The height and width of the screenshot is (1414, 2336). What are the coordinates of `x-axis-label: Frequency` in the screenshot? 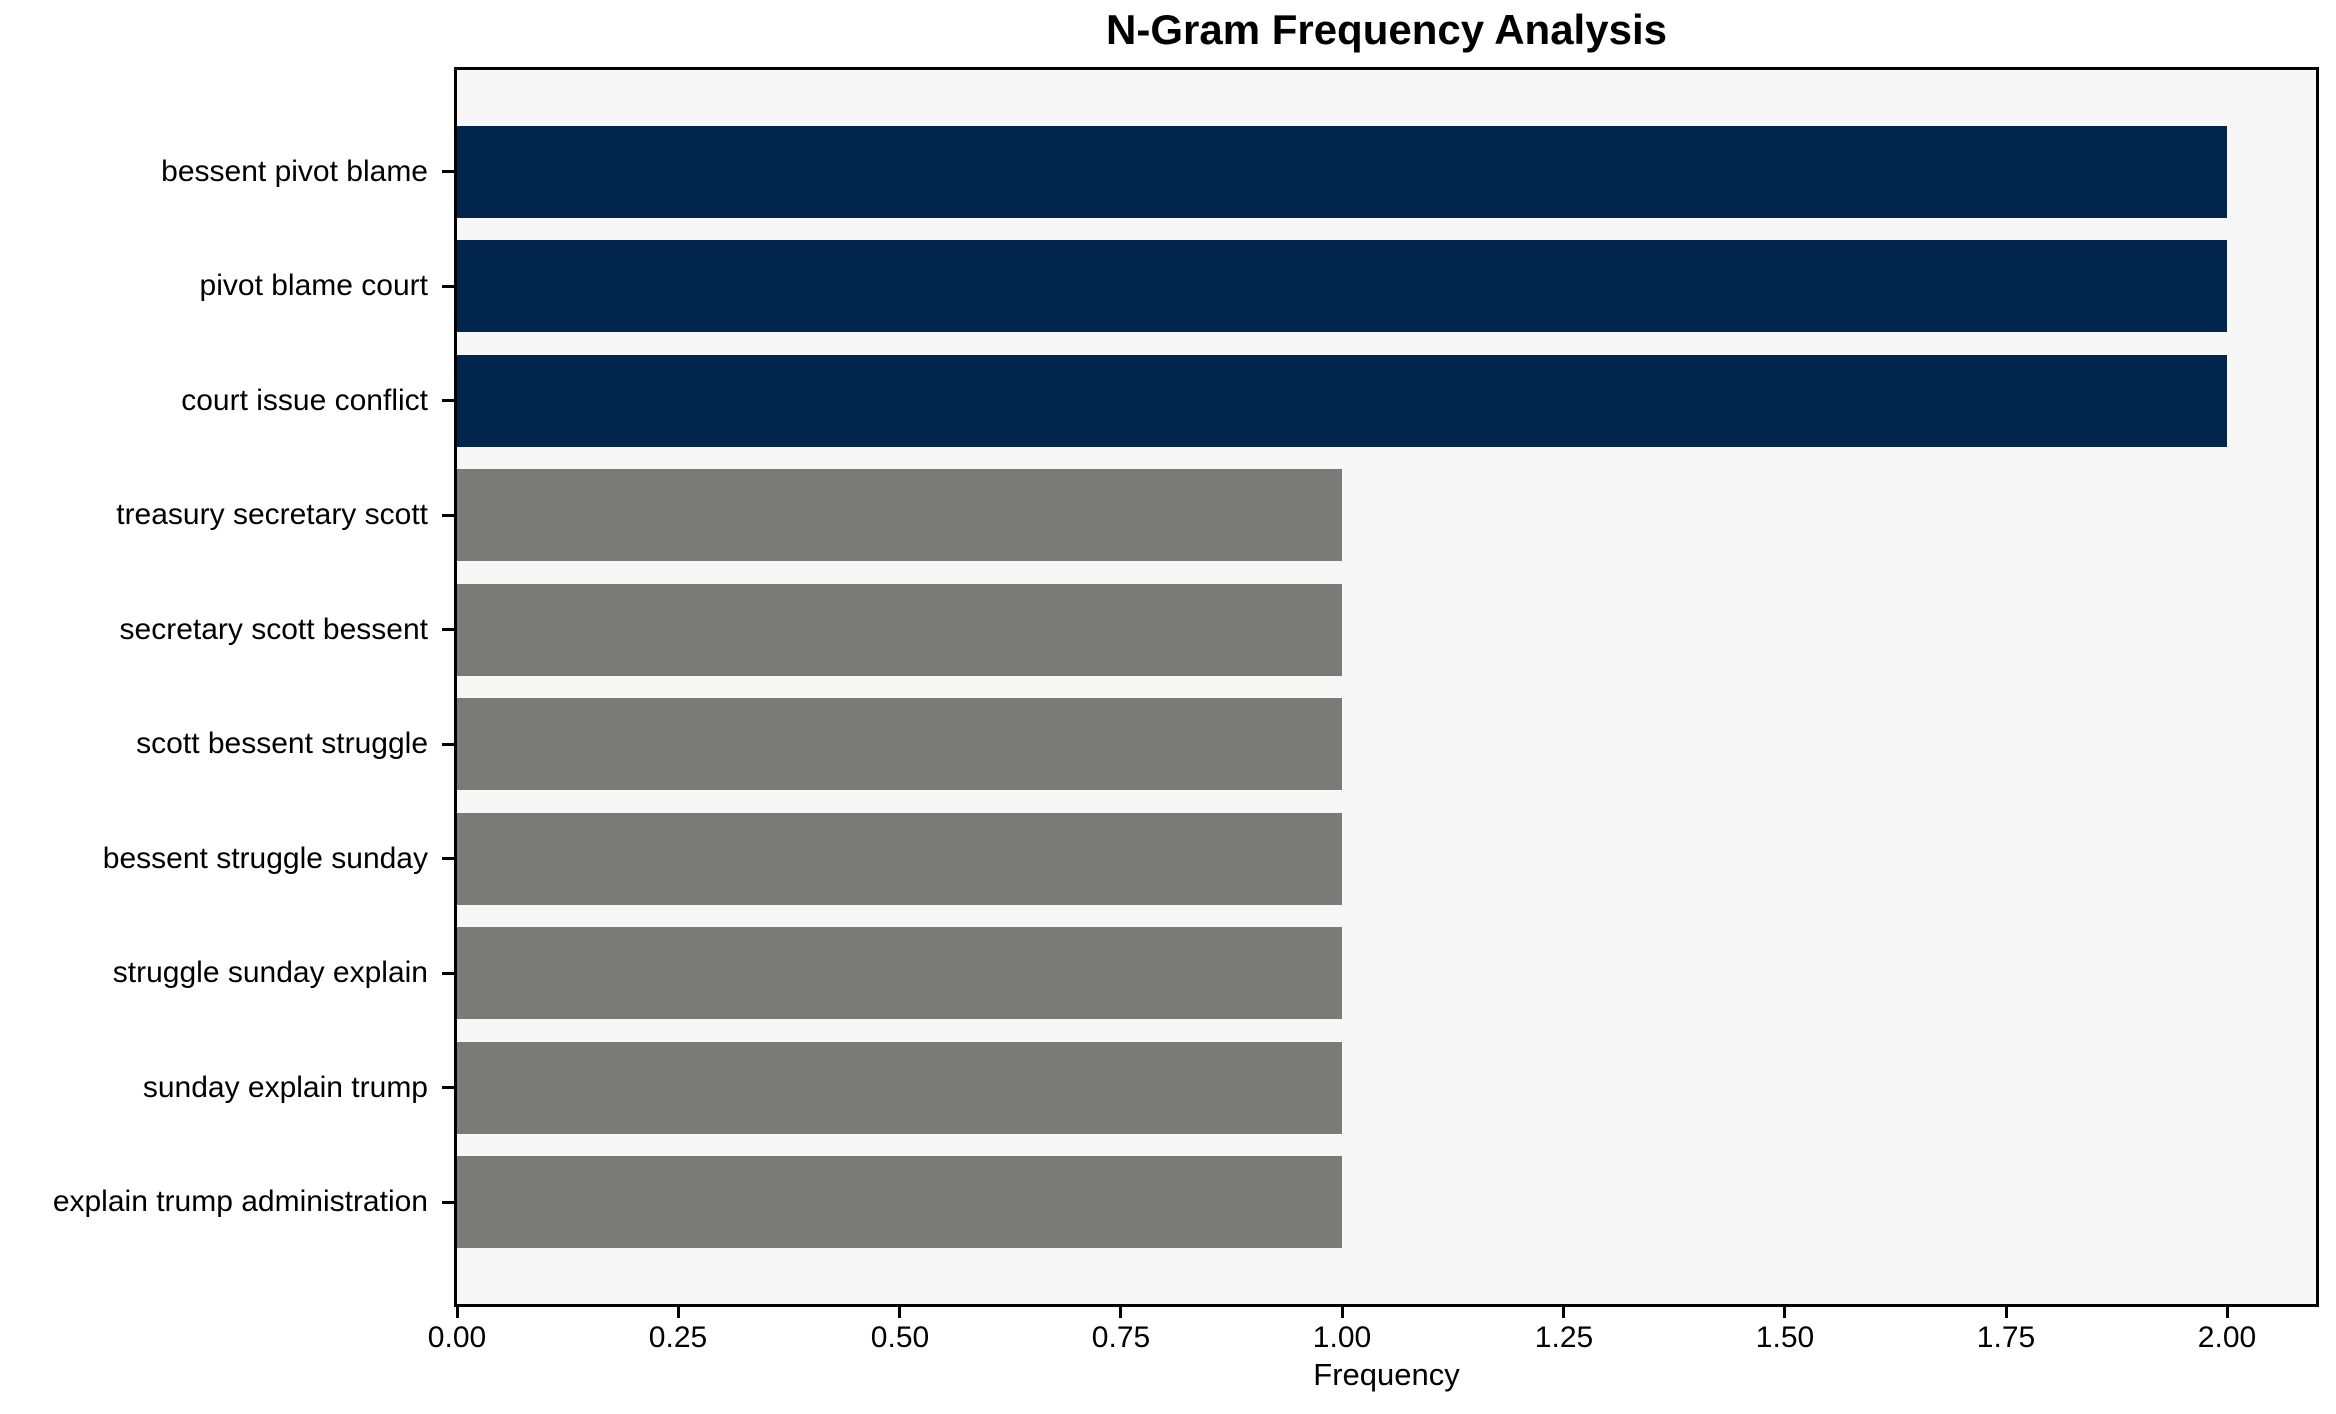 It's located at (1386, 1374).